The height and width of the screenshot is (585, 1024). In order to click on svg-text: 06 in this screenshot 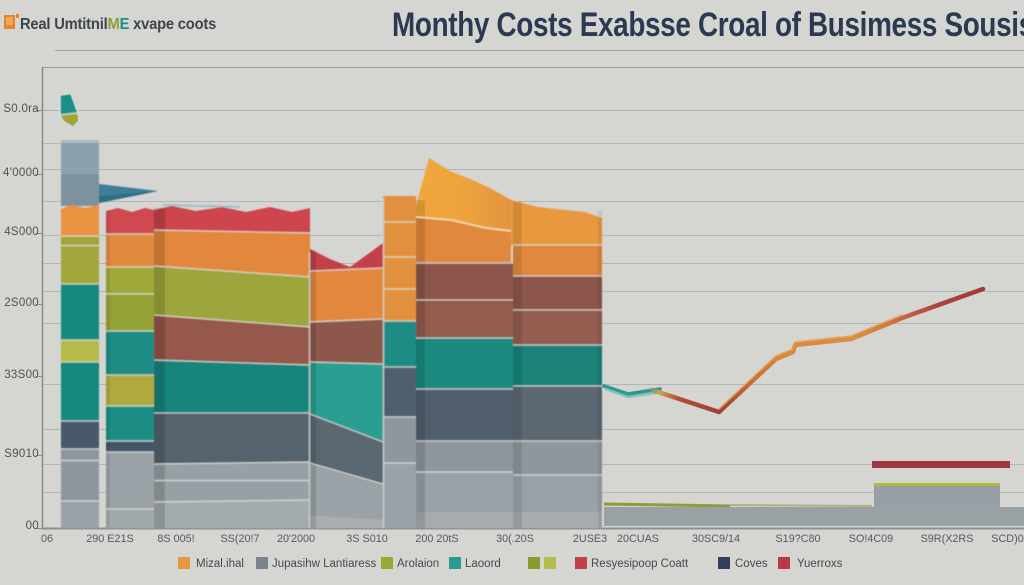, I will do `click(47, 539)`.